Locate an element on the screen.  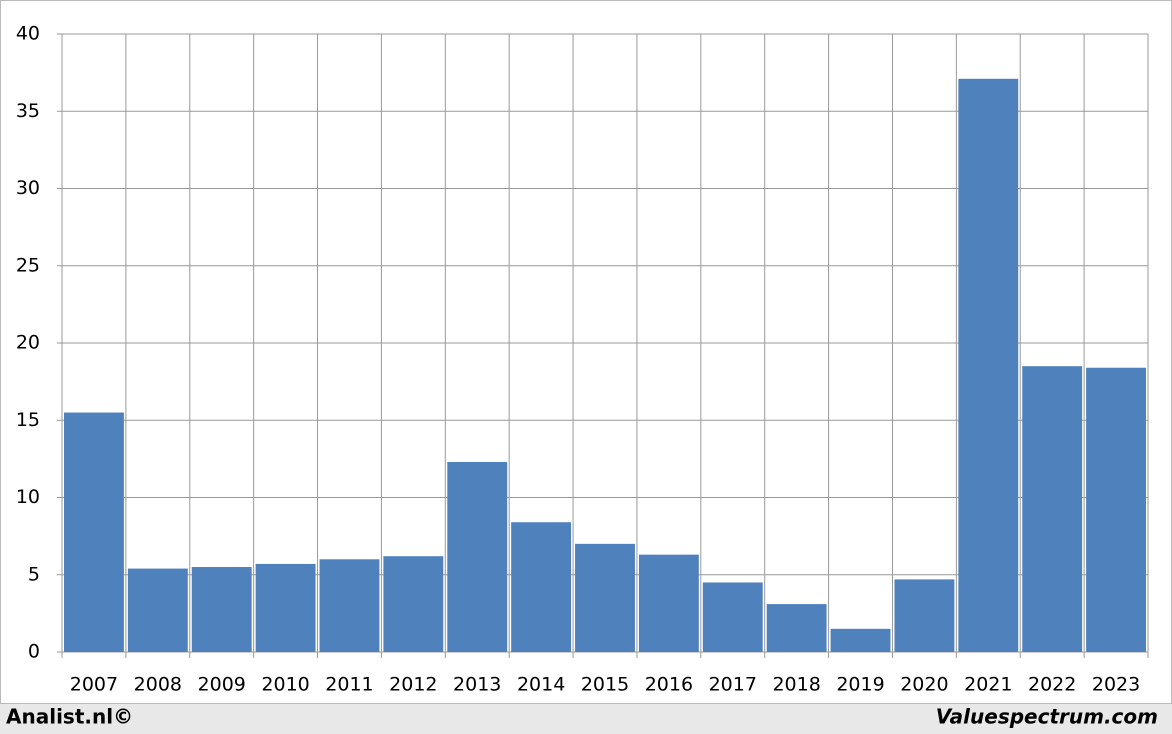
y-tick-label: 20 is located at coordinates (28, 343).